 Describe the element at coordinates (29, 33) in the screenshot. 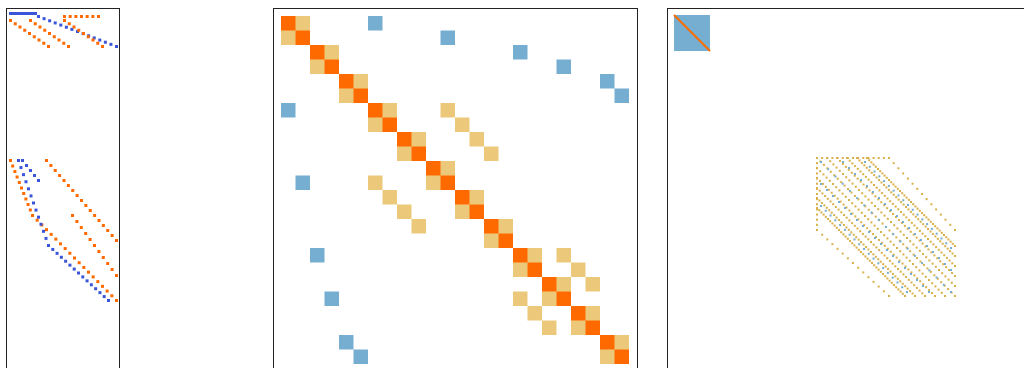

I see `top-orange-dot` at that location.